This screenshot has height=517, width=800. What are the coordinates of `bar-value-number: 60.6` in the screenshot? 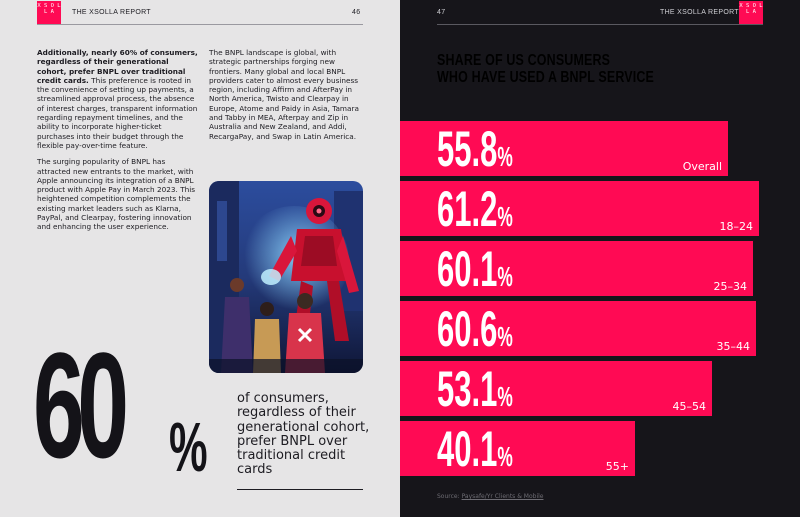 It's located at (467, 329).